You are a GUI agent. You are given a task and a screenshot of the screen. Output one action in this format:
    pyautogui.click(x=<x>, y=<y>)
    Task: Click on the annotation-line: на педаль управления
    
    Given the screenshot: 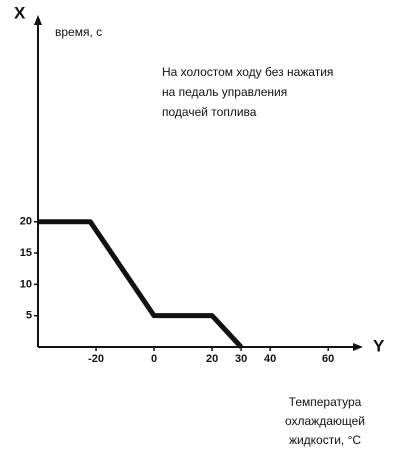 What is the action you would take?
    pyautogui.click(x=224, y=92)
    